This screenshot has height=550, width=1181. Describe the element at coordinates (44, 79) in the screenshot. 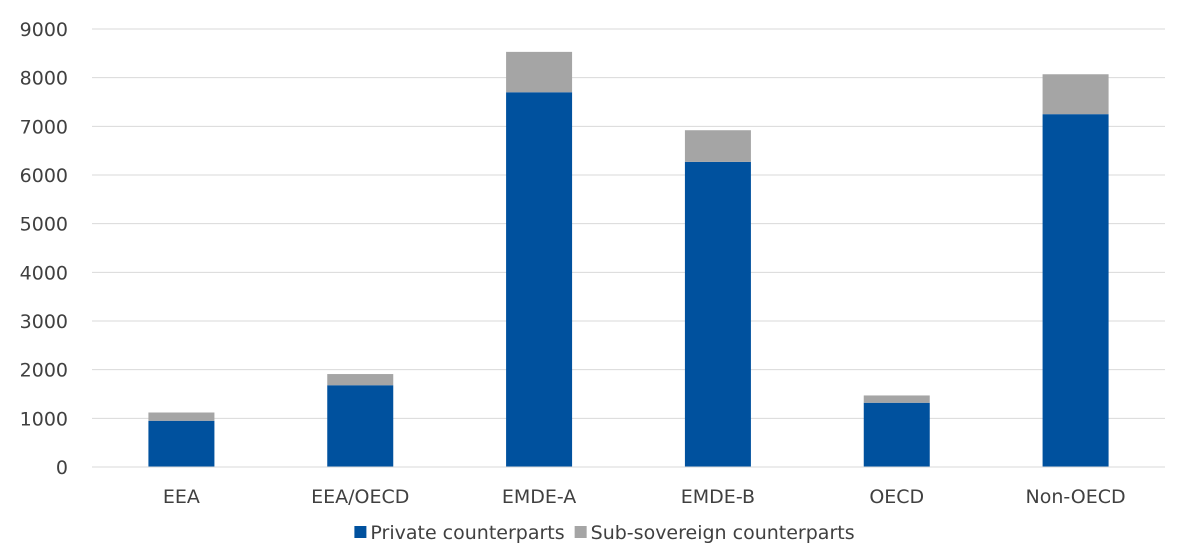

I see `y-tick-label-8000: 8000` at that location.